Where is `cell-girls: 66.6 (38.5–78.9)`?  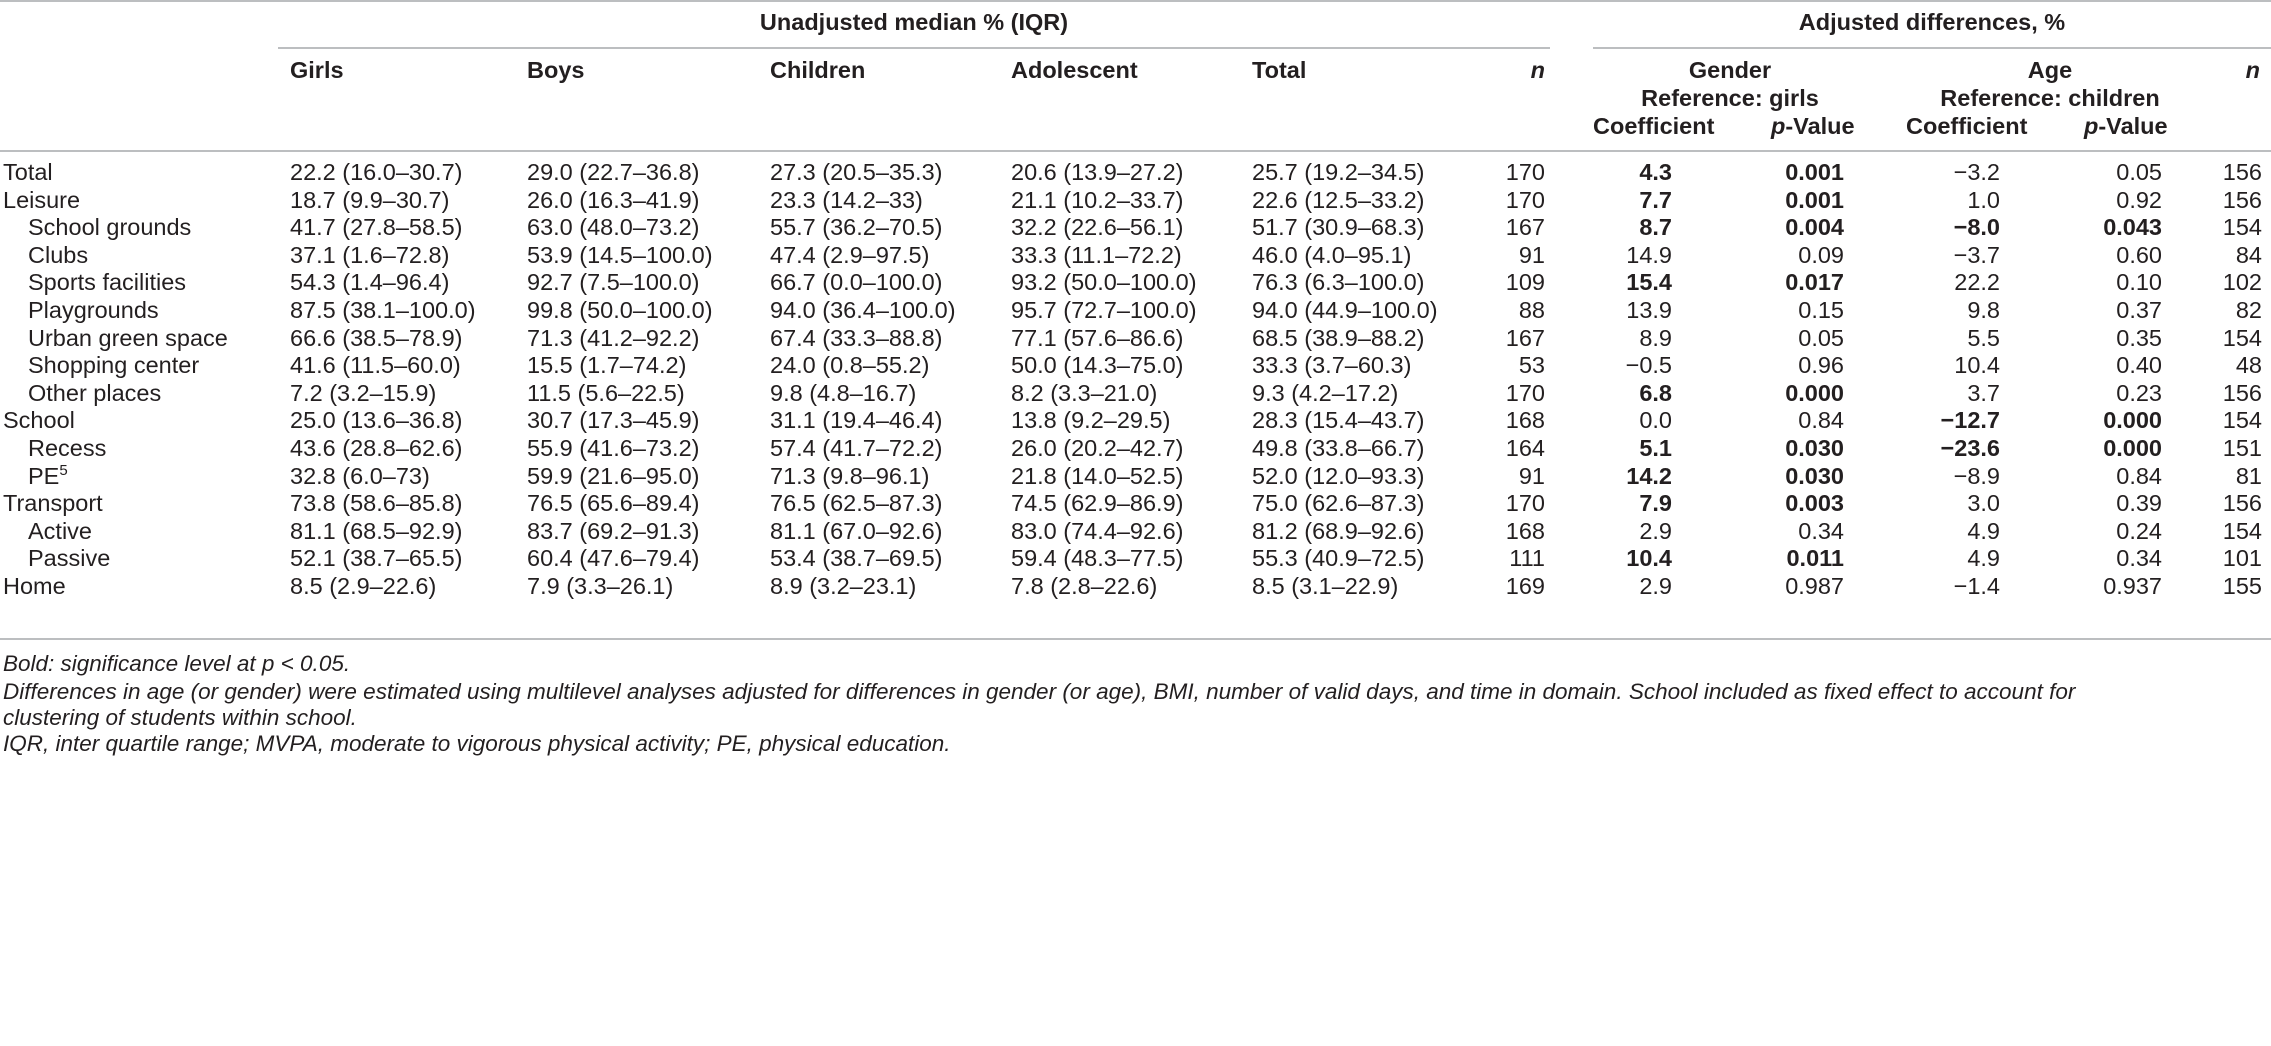
cell-girls: 66.6 (38.5–78.9) is located at coordinates (376, 337).